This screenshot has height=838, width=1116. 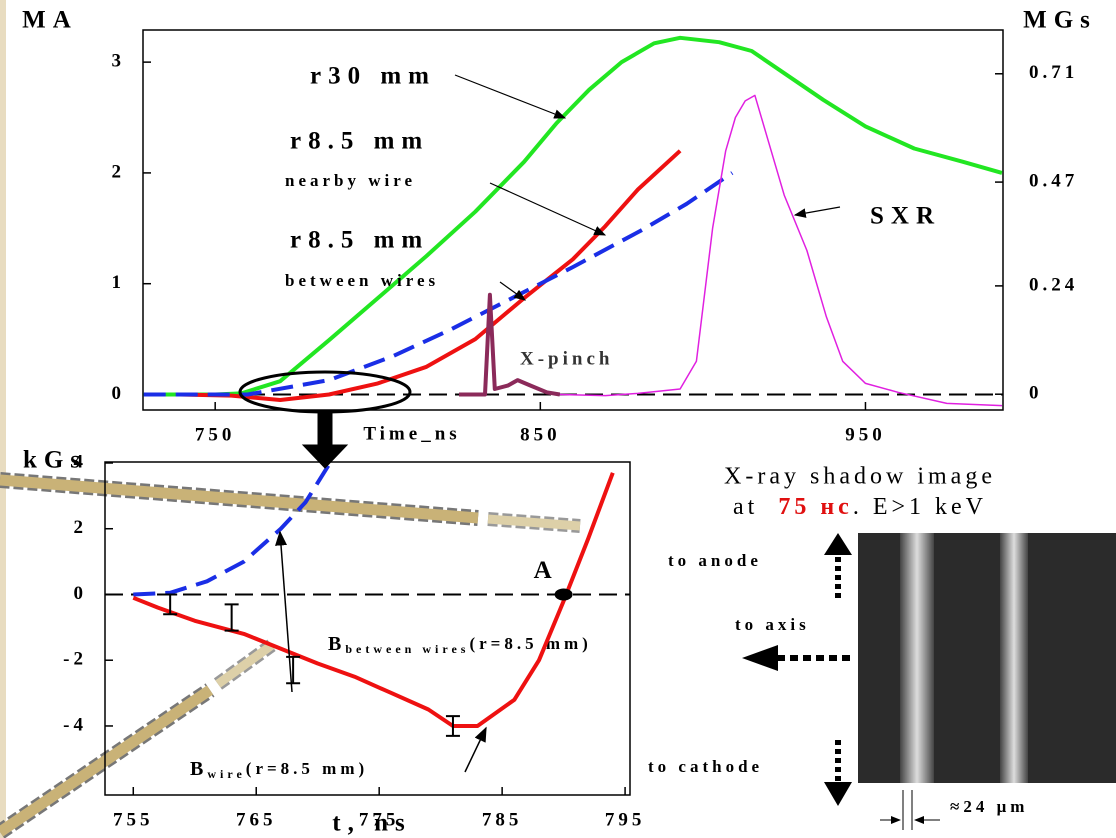 What do you see at coordinates (1053, 180) in the screenshot?
I see `y2-tick-label: 0.47` at bounding box center [1053, 180].